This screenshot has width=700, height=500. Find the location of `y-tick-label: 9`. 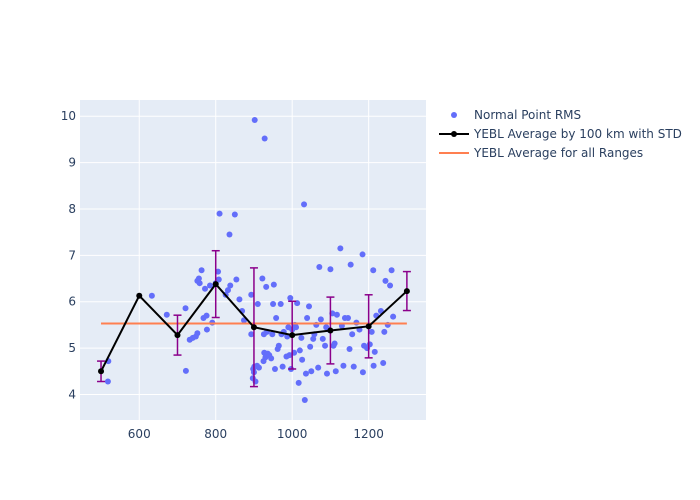

y-tick-label: 9 is located at coordinates (72, 163).